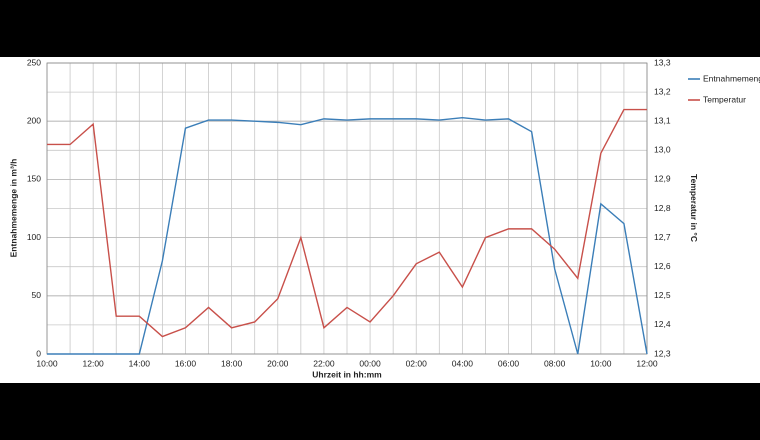  I want to click on y-tick-label: 200, so click(34, 120).